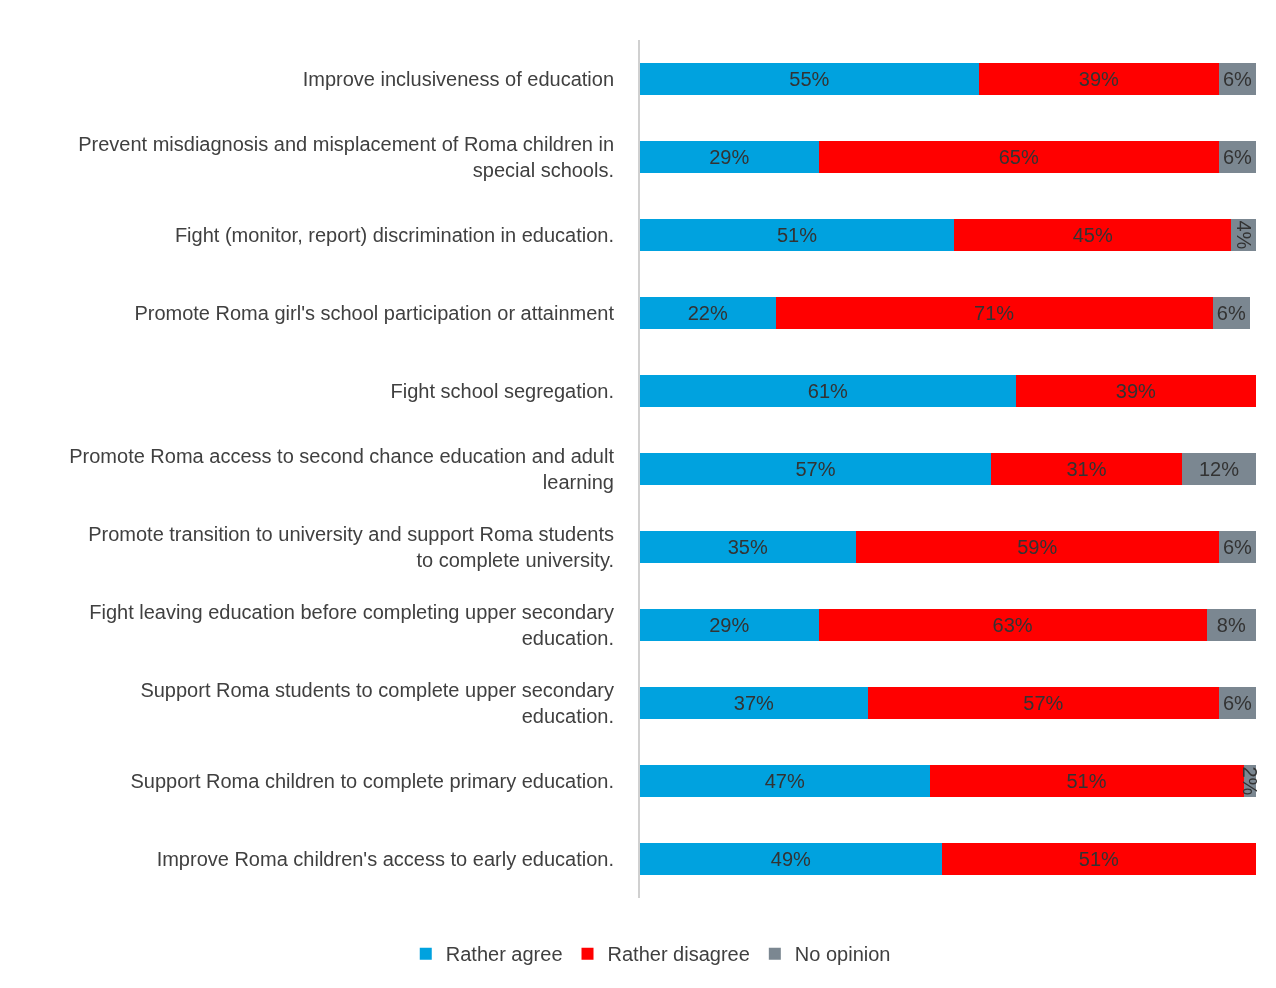 Image resolution: width=1276 pixels, height=988 pixels. Describe the element at coordinates (502, 391) in the screenshot. I see `y-tick-label: Fight school segregation.` at that location.